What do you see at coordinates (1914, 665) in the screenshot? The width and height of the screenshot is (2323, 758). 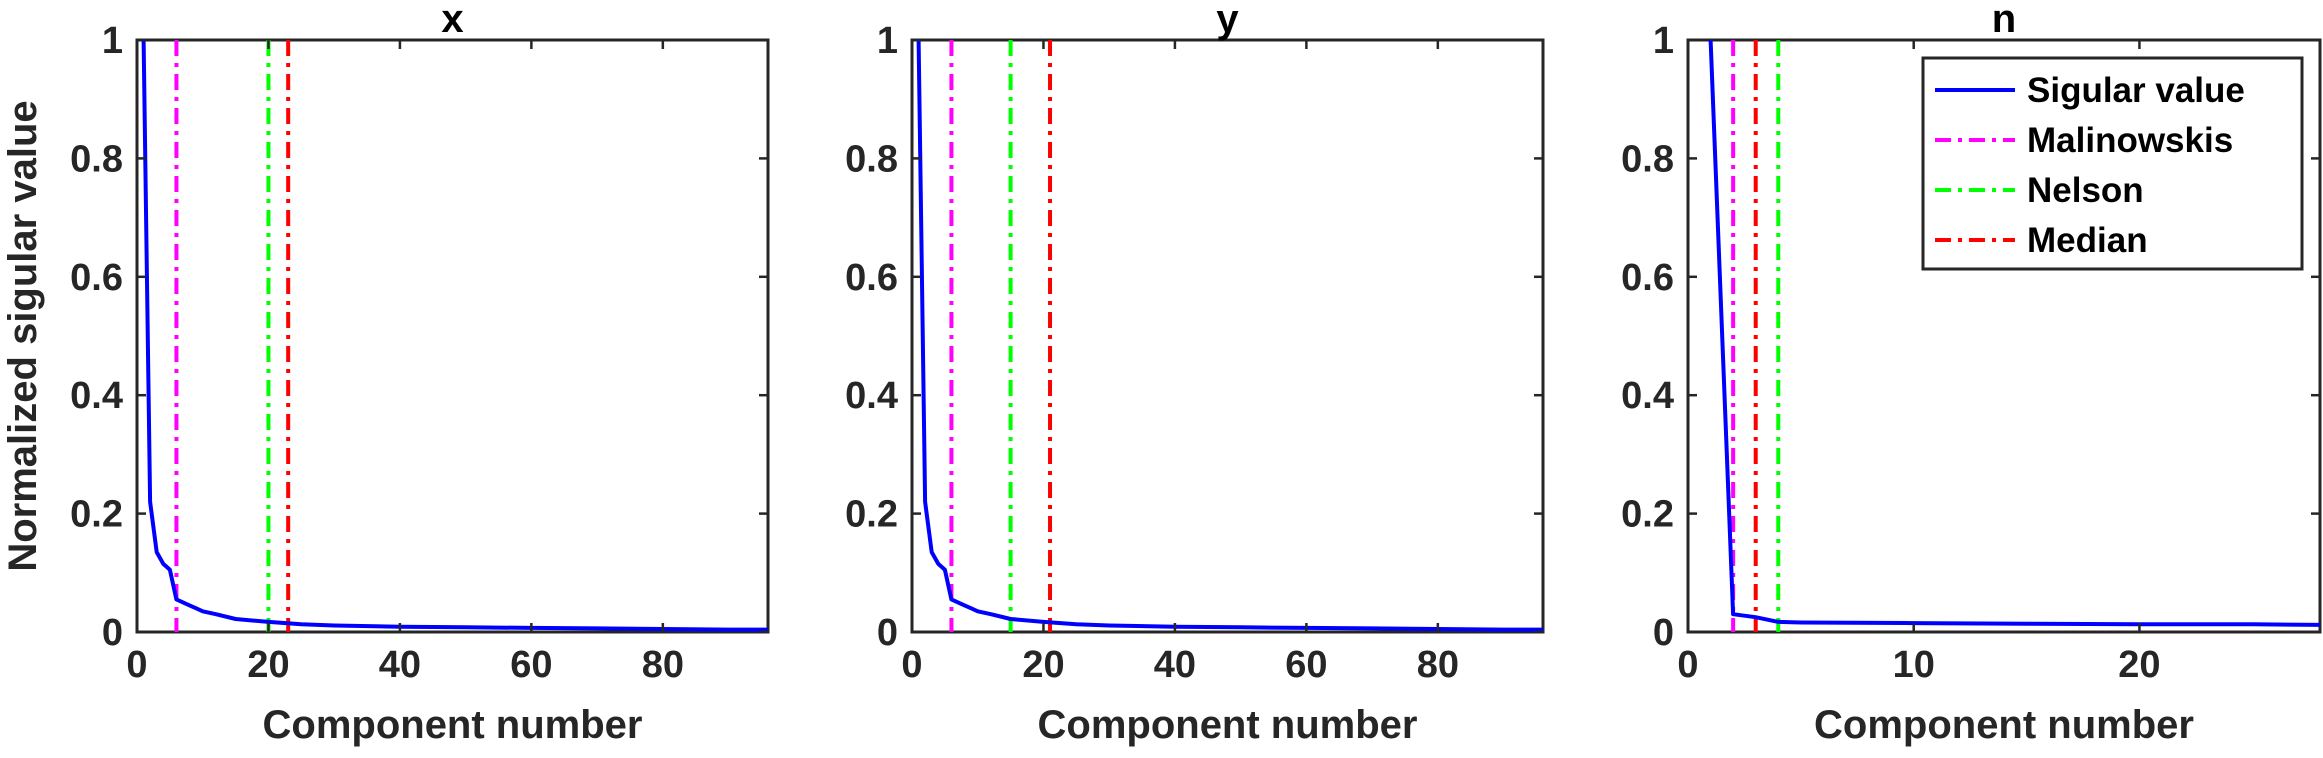 I see `x-tick-label: 10` at bounding box center [1914, 665].